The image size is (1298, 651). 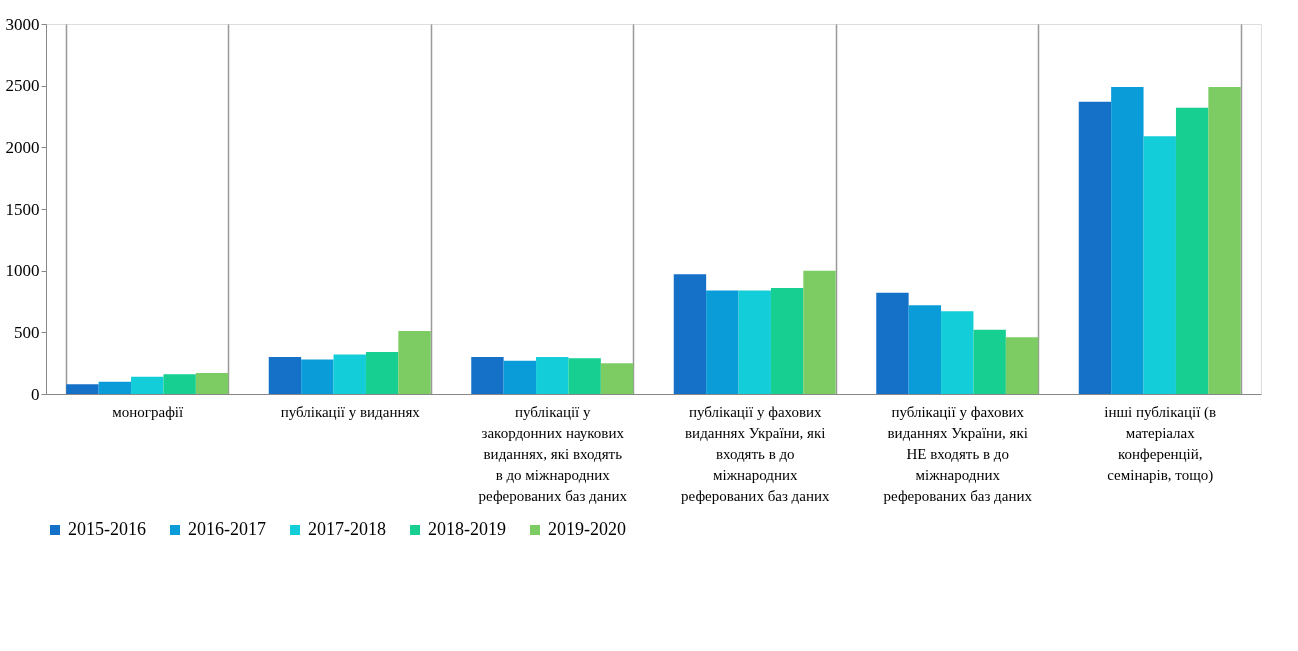 What do you see at coordinates (22, 24) in the screenshot?
I see `y-tick-label: 3000` at bounding box center [22, 24].